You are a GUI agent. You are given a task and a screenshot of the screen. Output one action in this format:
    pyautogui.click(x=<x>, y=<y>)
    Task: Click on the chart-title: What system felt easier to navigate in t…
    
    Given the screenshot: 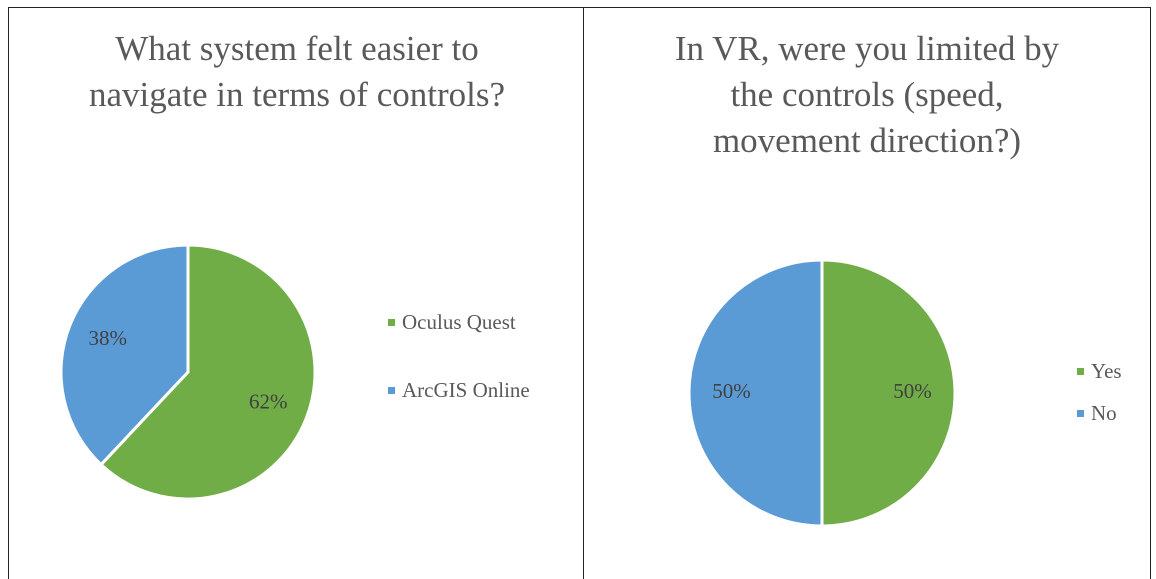 What is the action you would take?
    pyautogui.click(x=297, y=71)
    